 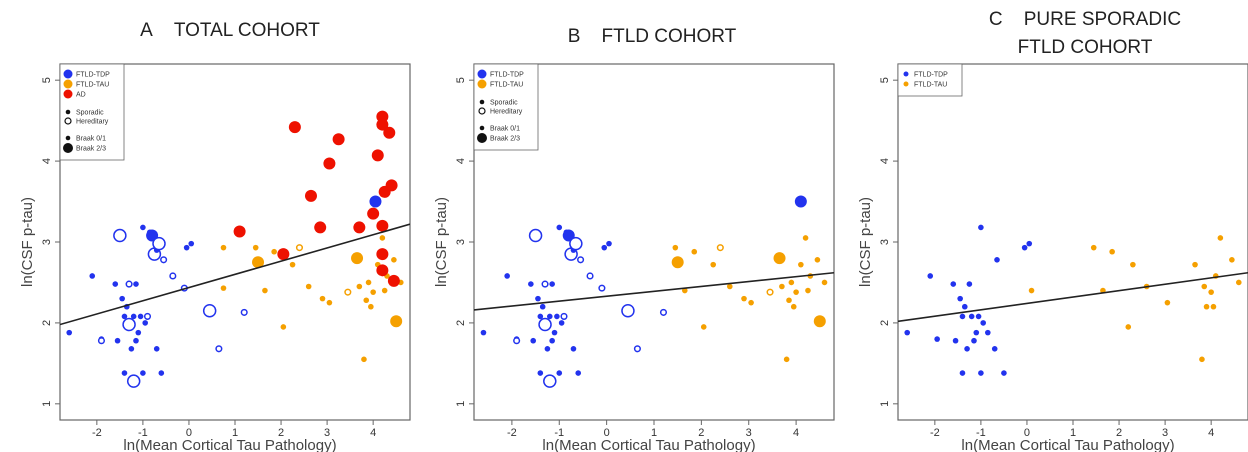 I want to click on panel-title-line: FTLD COHORT, so click(x=1085, y=47).